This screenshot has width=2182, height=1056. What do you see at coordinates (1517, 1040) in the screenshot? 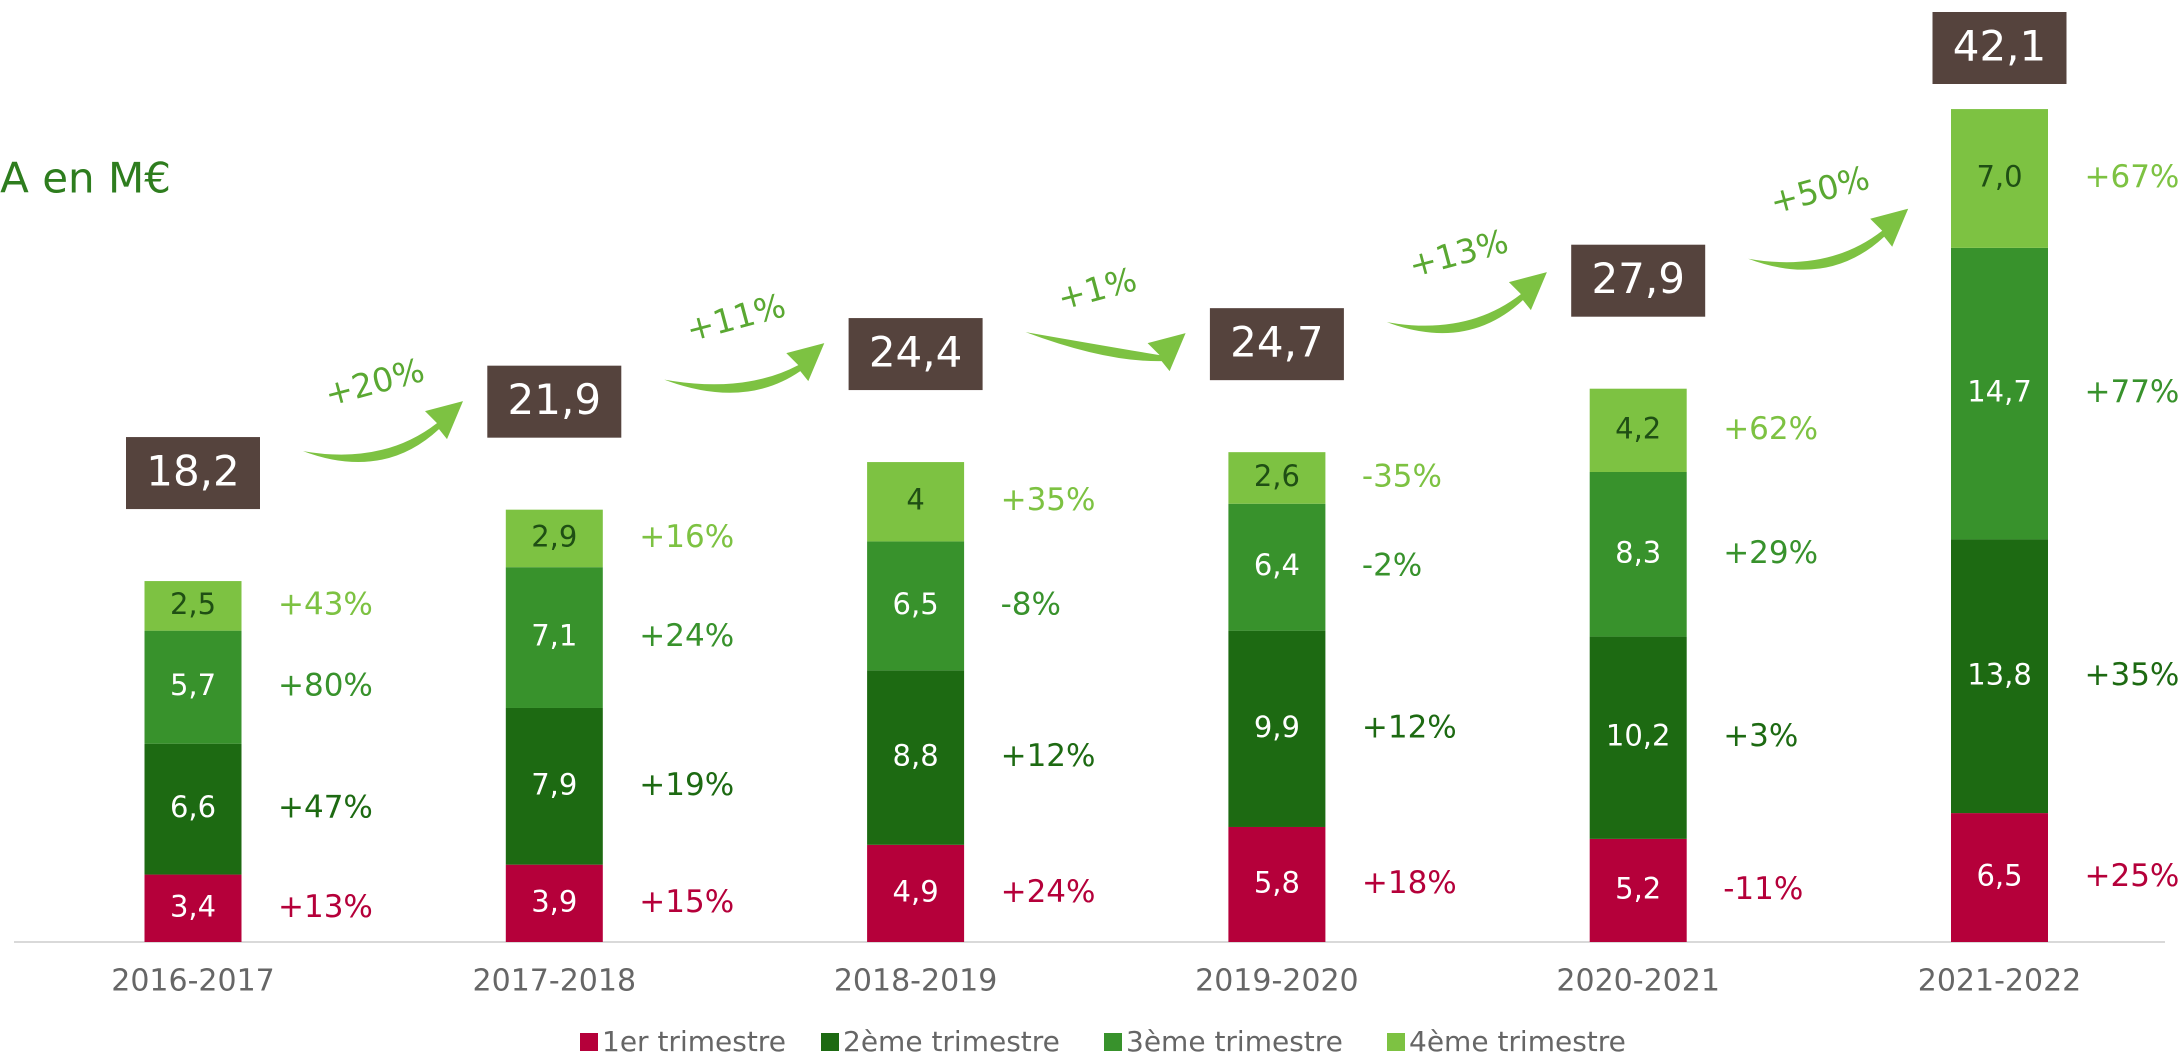
I see `legend-label: 4ème trimestre` at bounding box center [1517, 1040].